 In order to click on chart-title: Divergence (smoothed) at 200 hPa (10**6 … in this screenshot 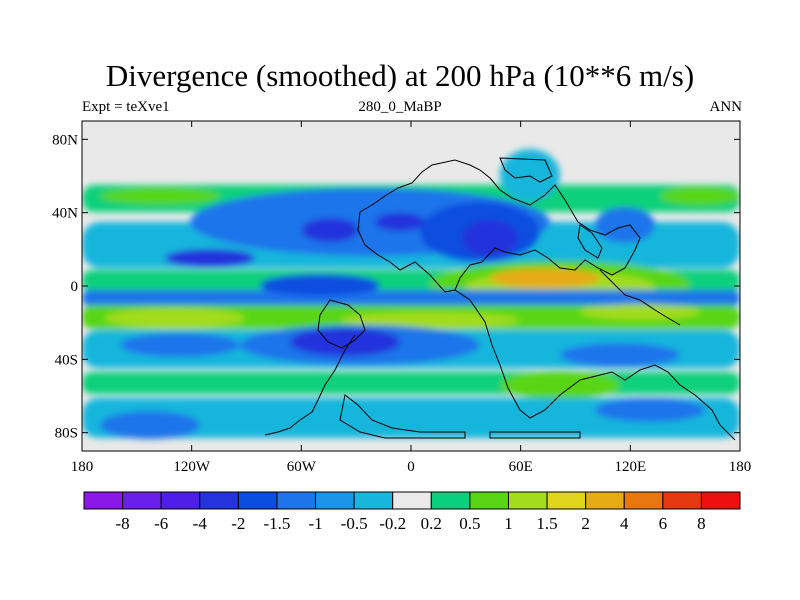, I will do `click(400, 75)`.